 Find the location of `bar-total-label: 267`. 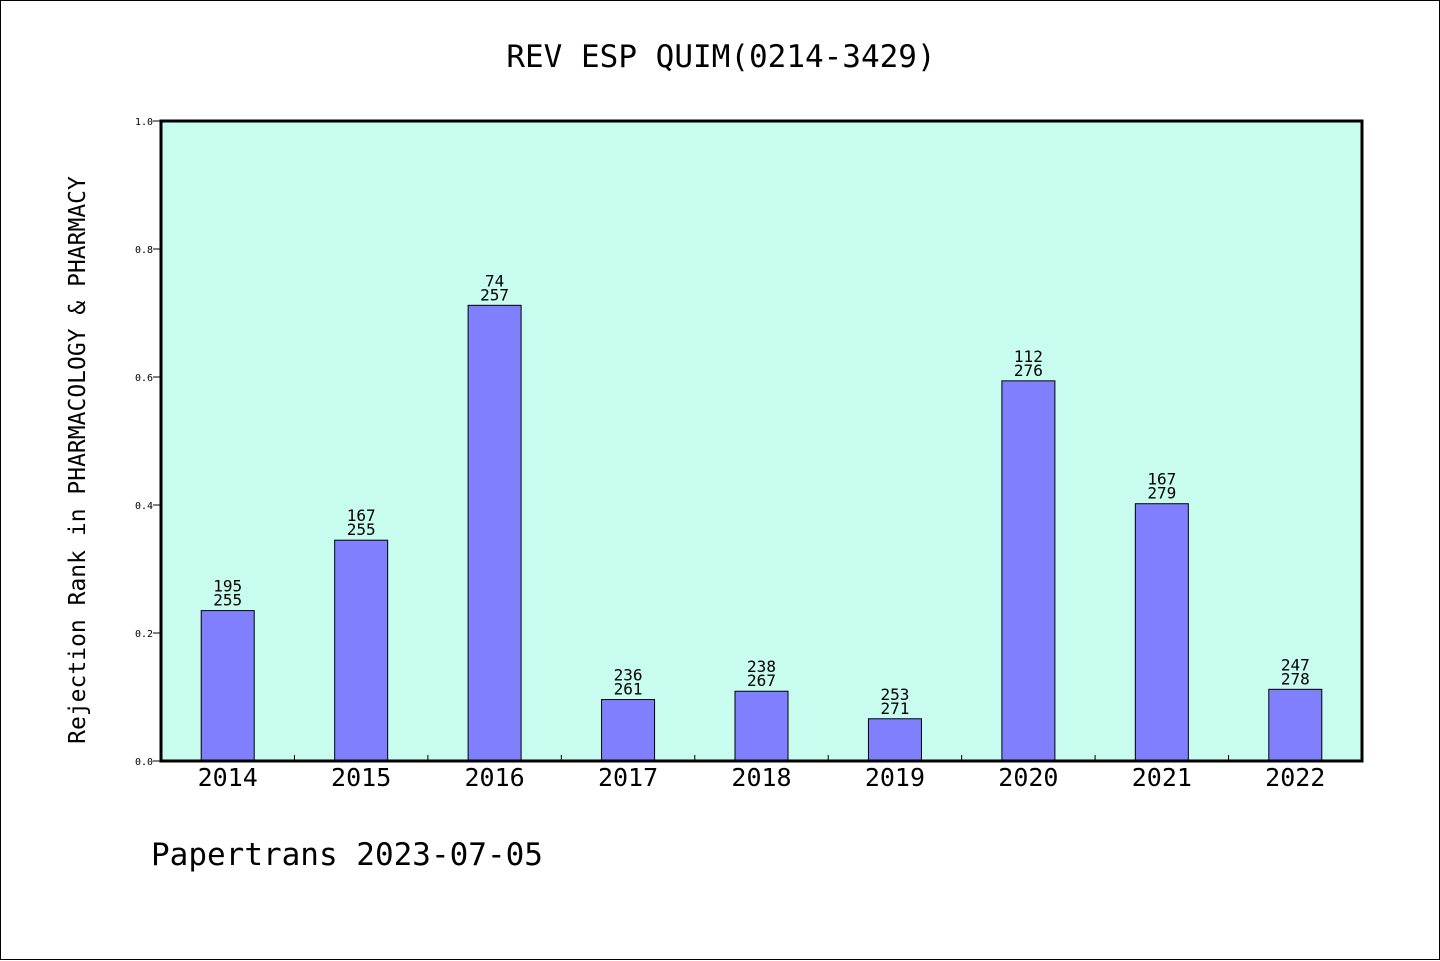

bar-total-label: 267 is located at coordinates (761, 680).